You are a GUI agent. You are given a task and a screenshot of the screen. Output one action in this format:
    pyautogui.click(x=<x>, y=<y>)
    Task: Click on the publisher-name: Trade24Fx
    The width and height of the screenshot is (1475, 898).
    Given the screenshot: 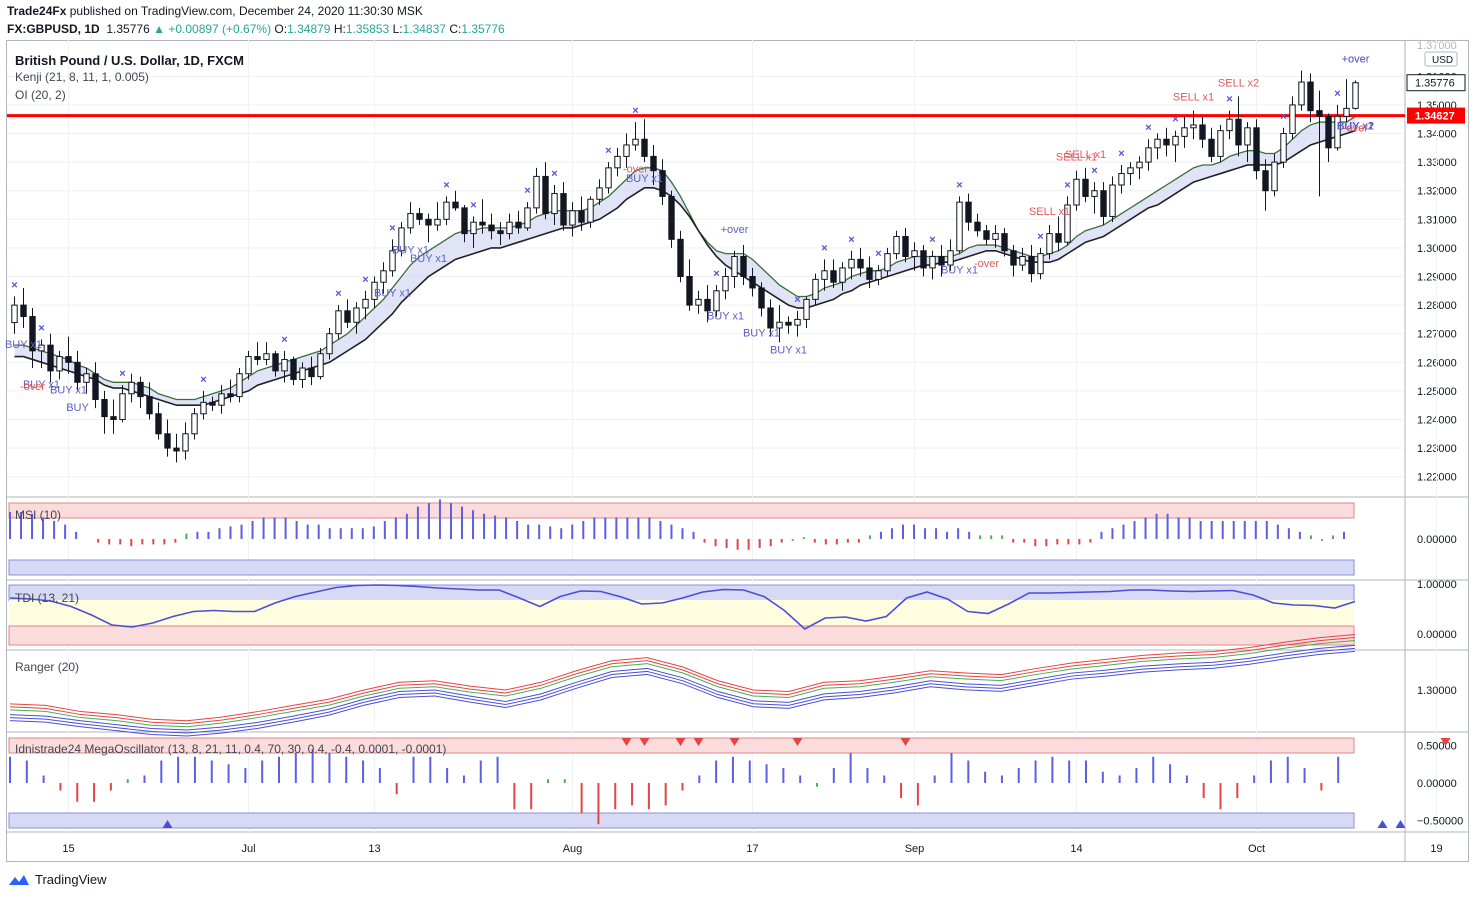 What is the action you would take?
    pyautogui.click(x=37, y=11)
    